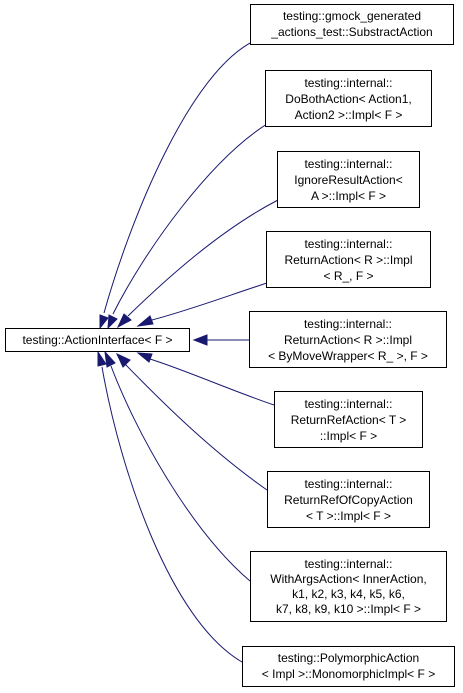 The height and width of the screenshot is (693, 463). I want to click on node-label-line: ReturnRefOfCopyAction, so click(348, 500).